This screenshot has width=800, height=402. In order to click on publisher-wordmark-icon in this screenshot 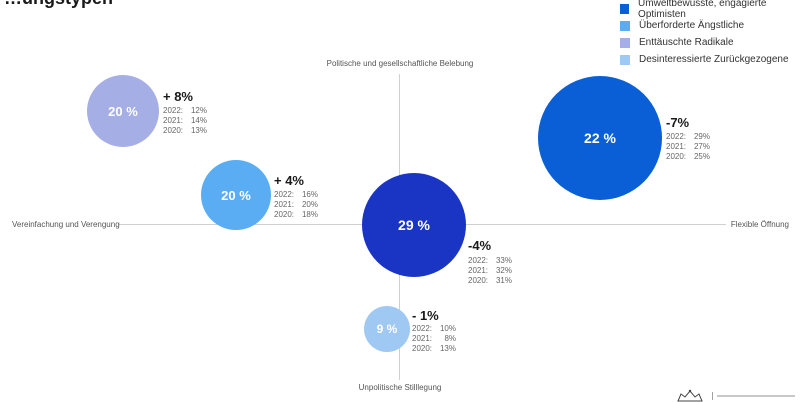, I will do `click(753, 396)`.